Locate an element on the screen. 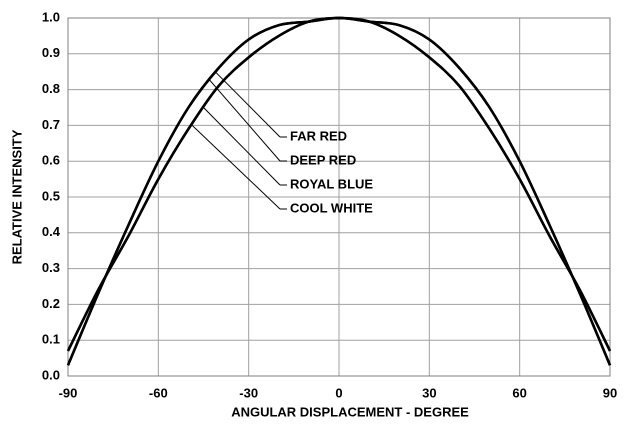  x-tick-label: 0 is located at coordinates (338, 392).